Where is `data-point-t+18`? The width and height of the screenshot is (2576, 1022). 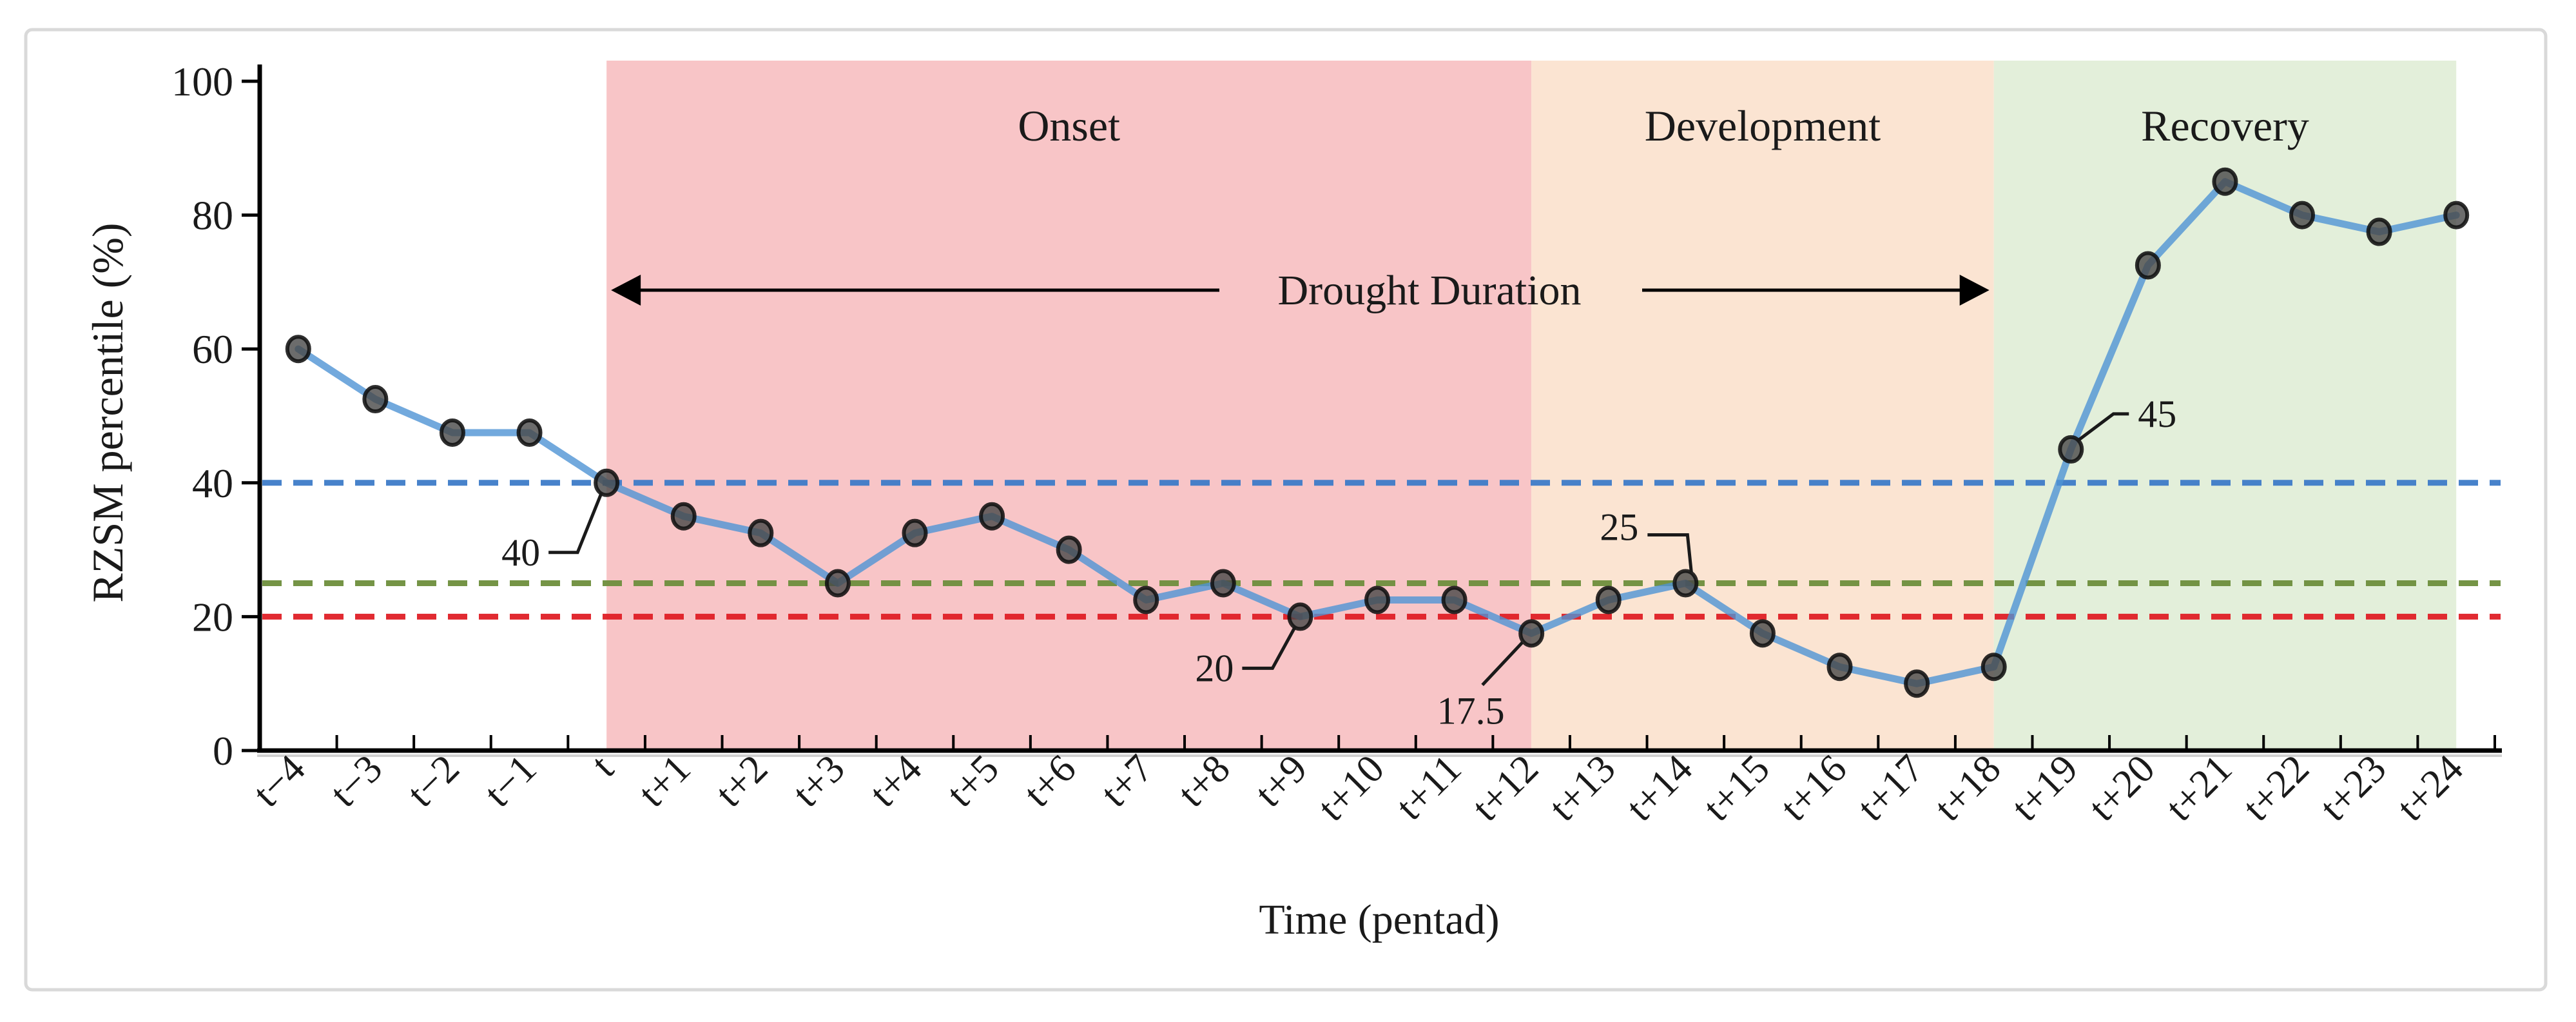 data-point-t+18 is located at coordinates (1993, 667).